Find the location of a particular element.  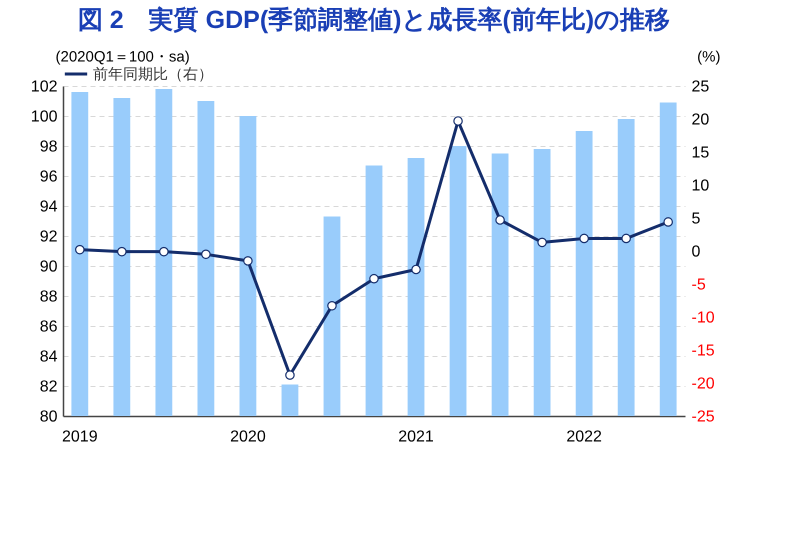

chart-title: 図 2 実質 GDP(季節調整値)と成長率(前年比)の推移 is located at coordinates (374, 20).